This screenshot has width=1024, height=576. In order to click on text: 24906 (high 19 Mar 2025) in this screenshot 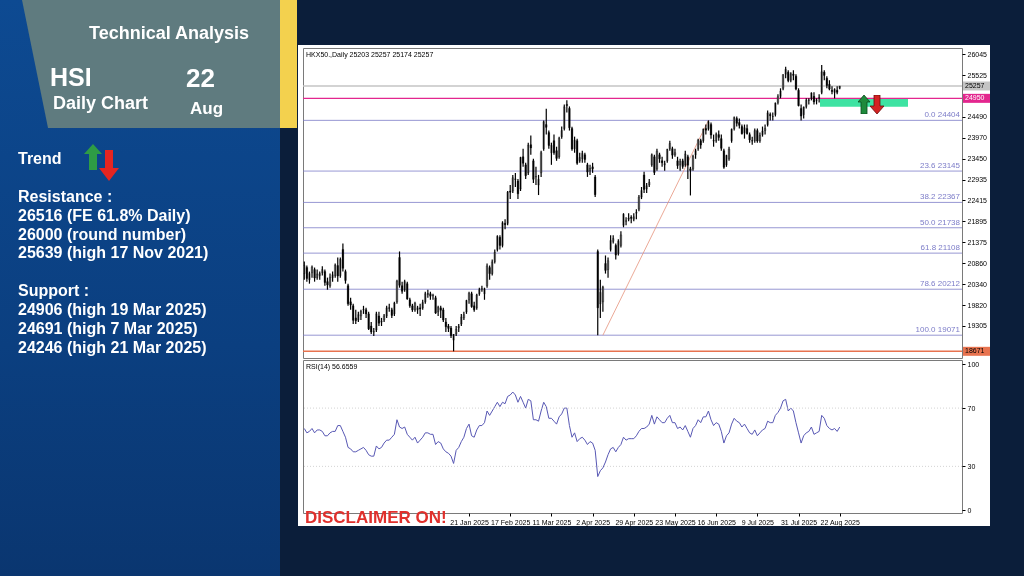, I will do `click(112, 309)`.